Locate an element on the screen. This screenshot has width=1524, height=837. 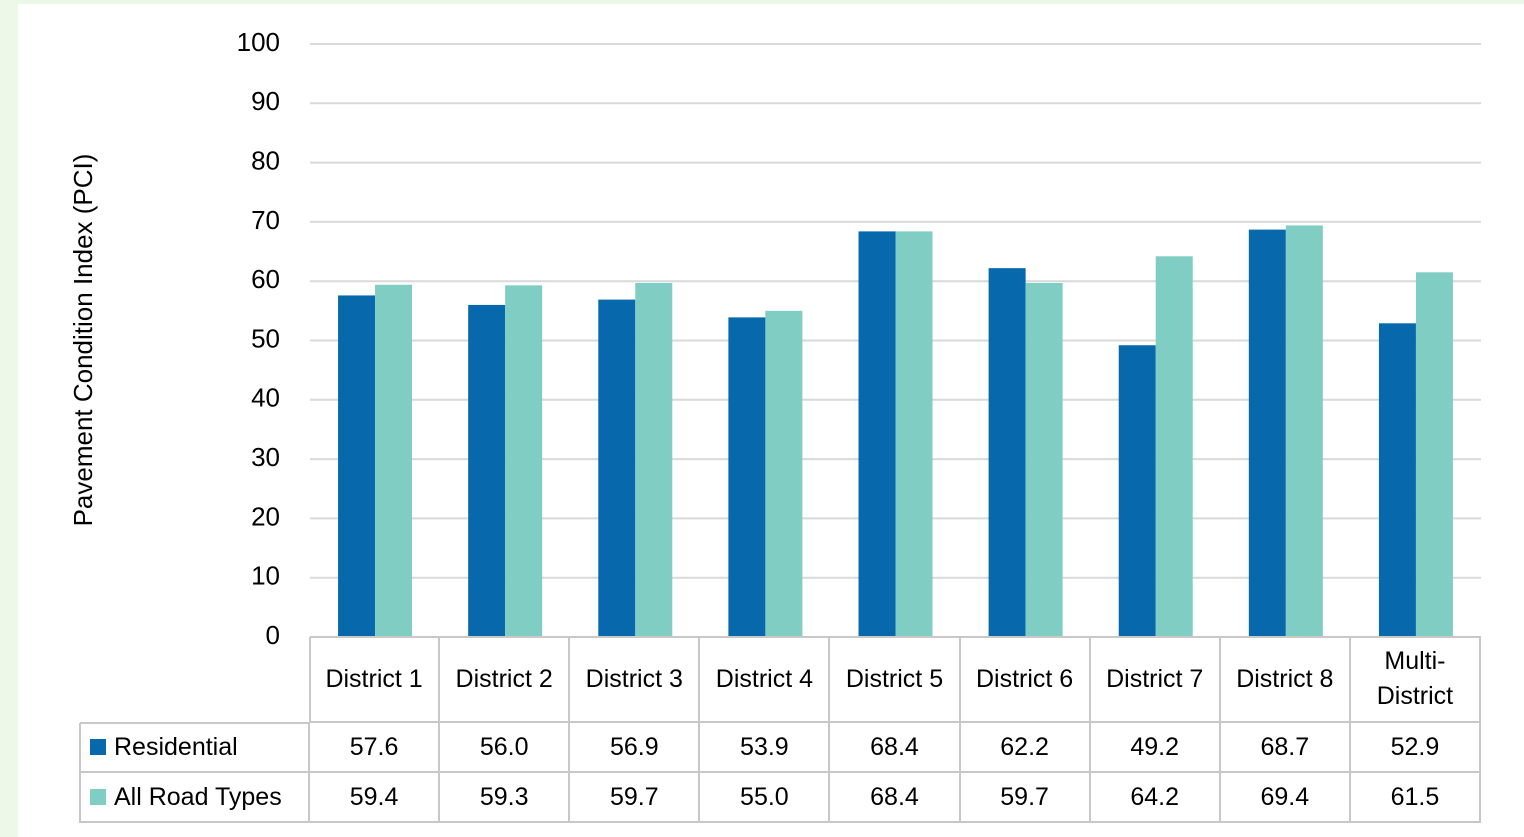
data-label: 49.2 is located at coordinates (1155, 748).